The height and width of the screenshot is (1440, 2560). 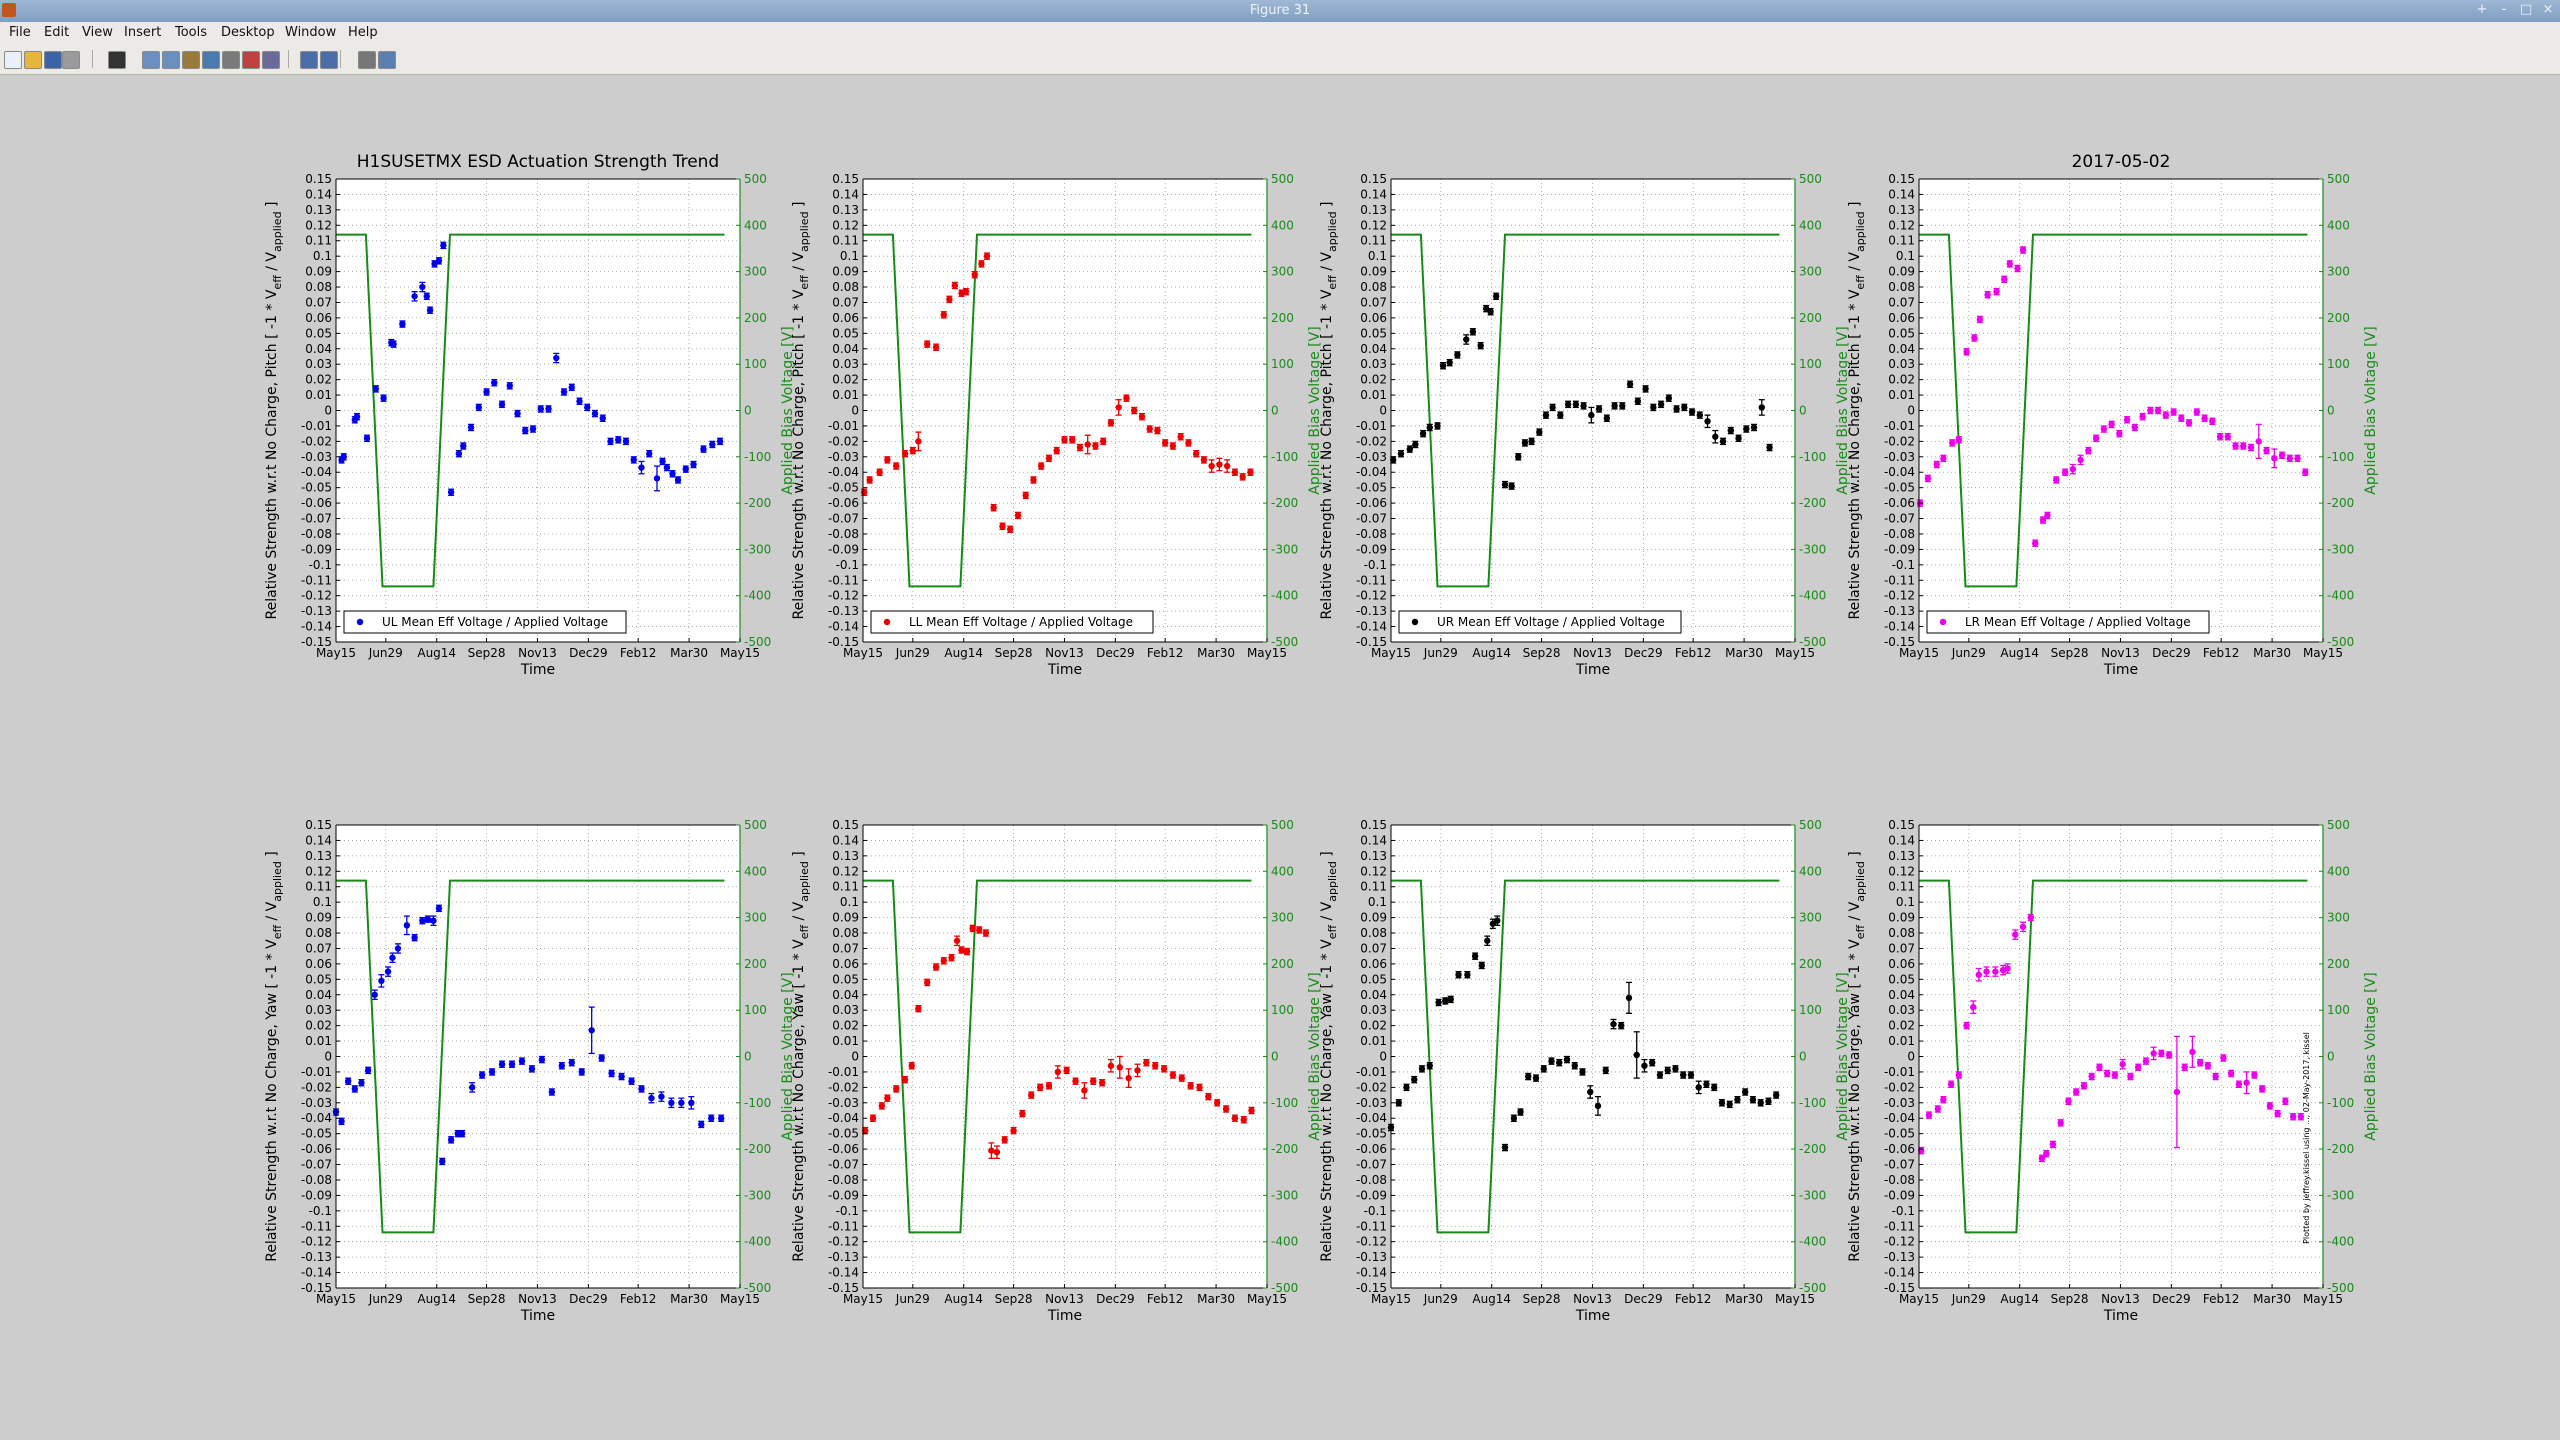 I want to click on y-tick-label: 0.01, so click(x=845, y=395).